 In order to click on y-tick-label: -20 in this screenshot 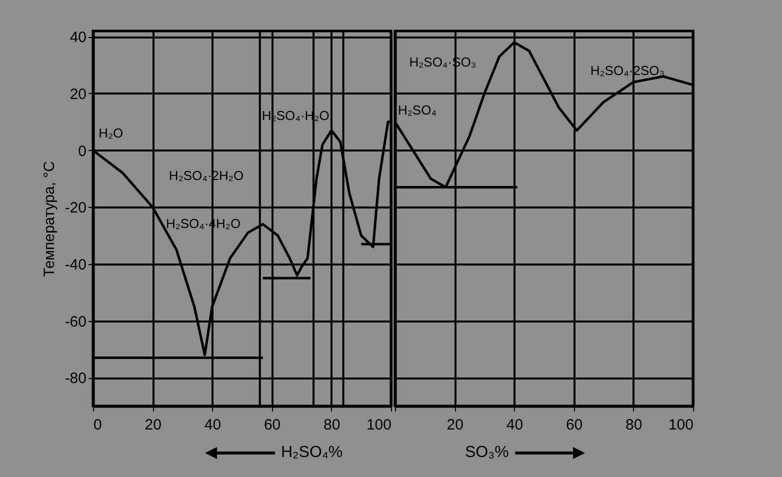, I will do `click(75, 208)`.